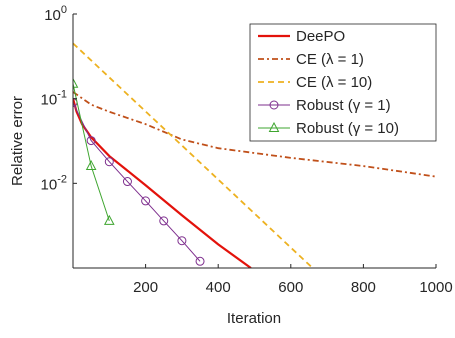  I want to click on x-tick-label: 1000, so click(435, 287).